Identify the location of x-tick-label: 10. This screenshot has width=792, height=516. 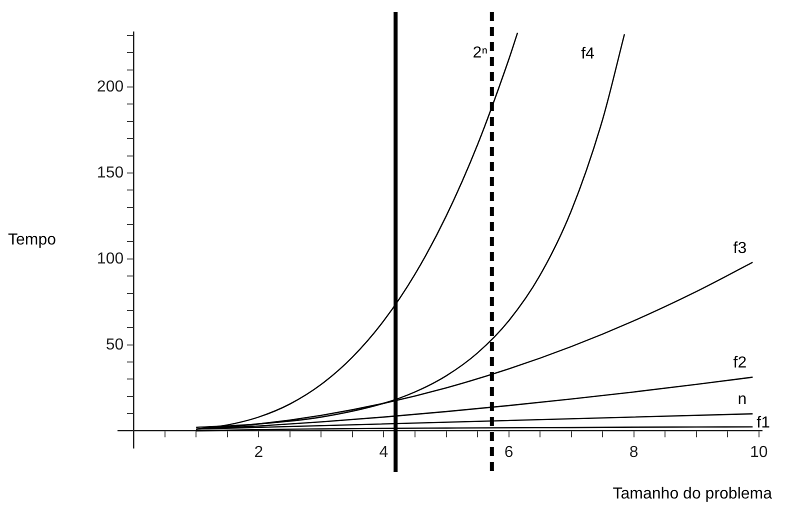
(759, 452).